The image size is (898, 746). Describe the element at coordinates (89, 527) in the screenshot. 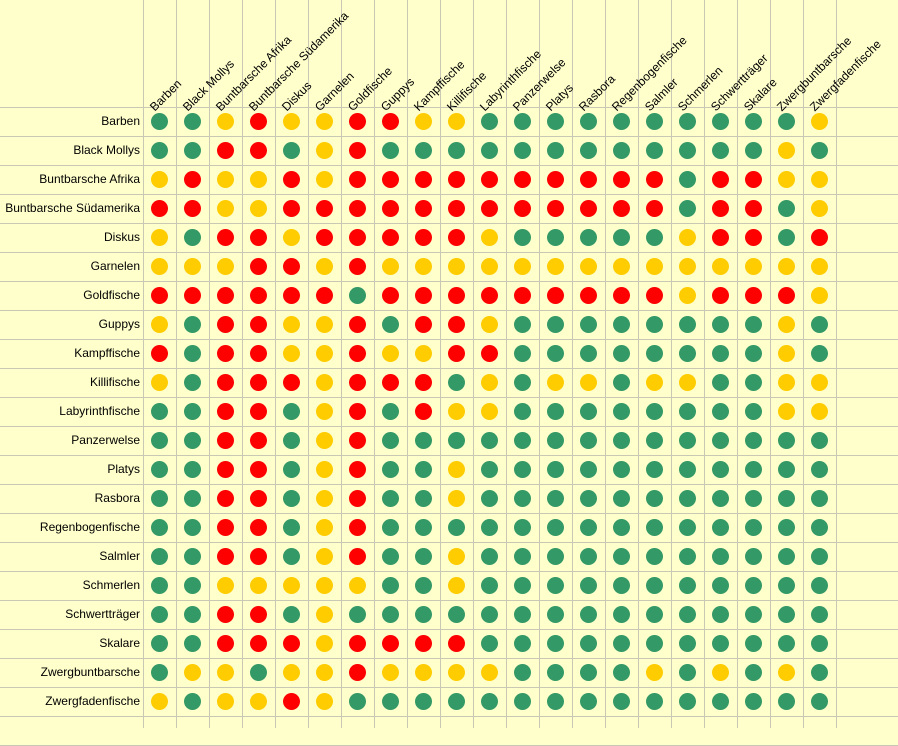

I see `row-header: Regenbogenfische` at that location.